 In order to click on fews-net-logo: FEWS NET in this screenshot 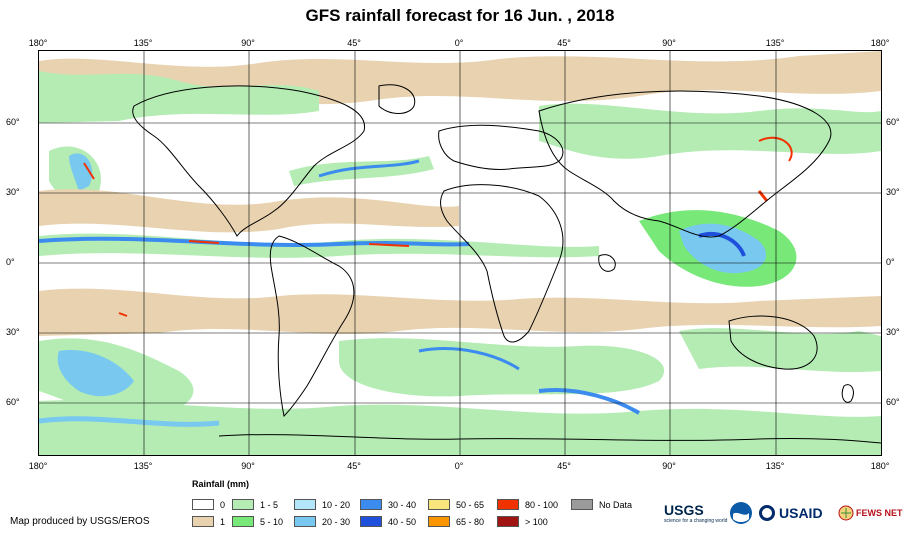, I will do `click(870, 513)`.